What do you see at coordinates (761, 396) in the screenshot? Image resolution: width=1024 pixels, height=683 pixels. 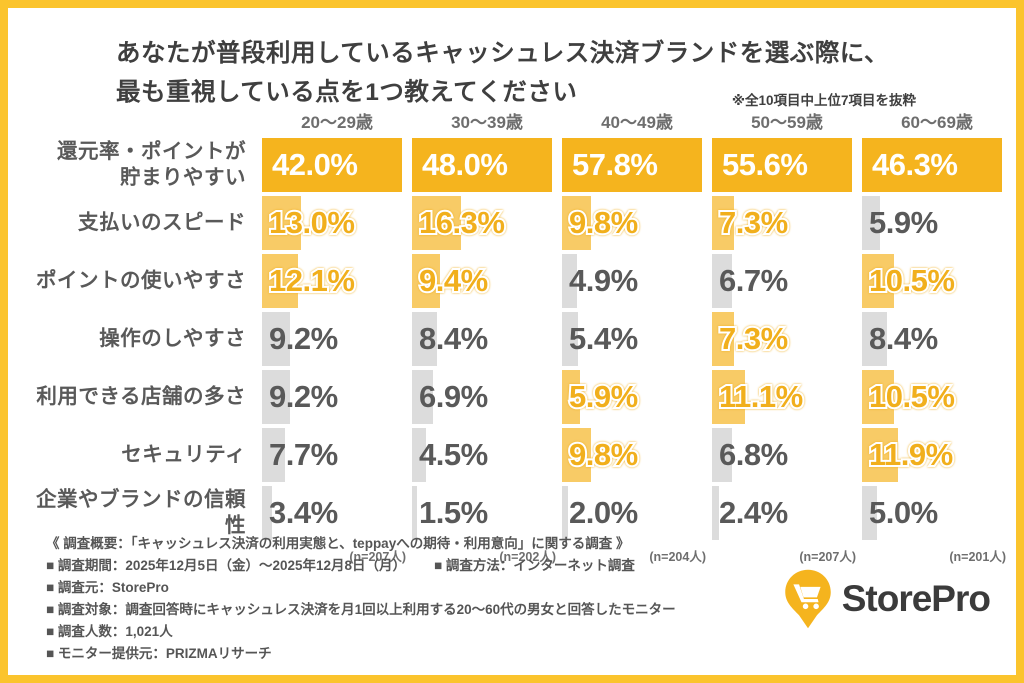 I see `value-label: 11.1%` at bounding box center [761, 396].